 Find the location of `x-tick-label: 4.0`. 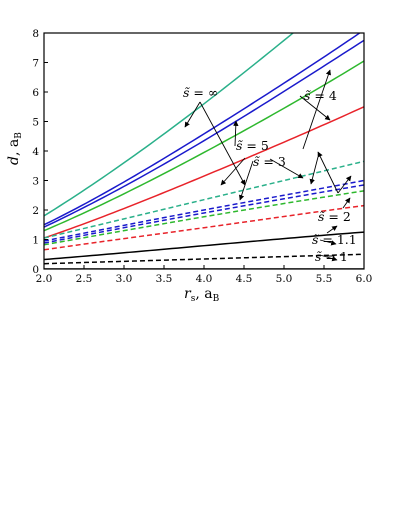

x-tick-label: 4.0 is located at coordinates (204, 279).